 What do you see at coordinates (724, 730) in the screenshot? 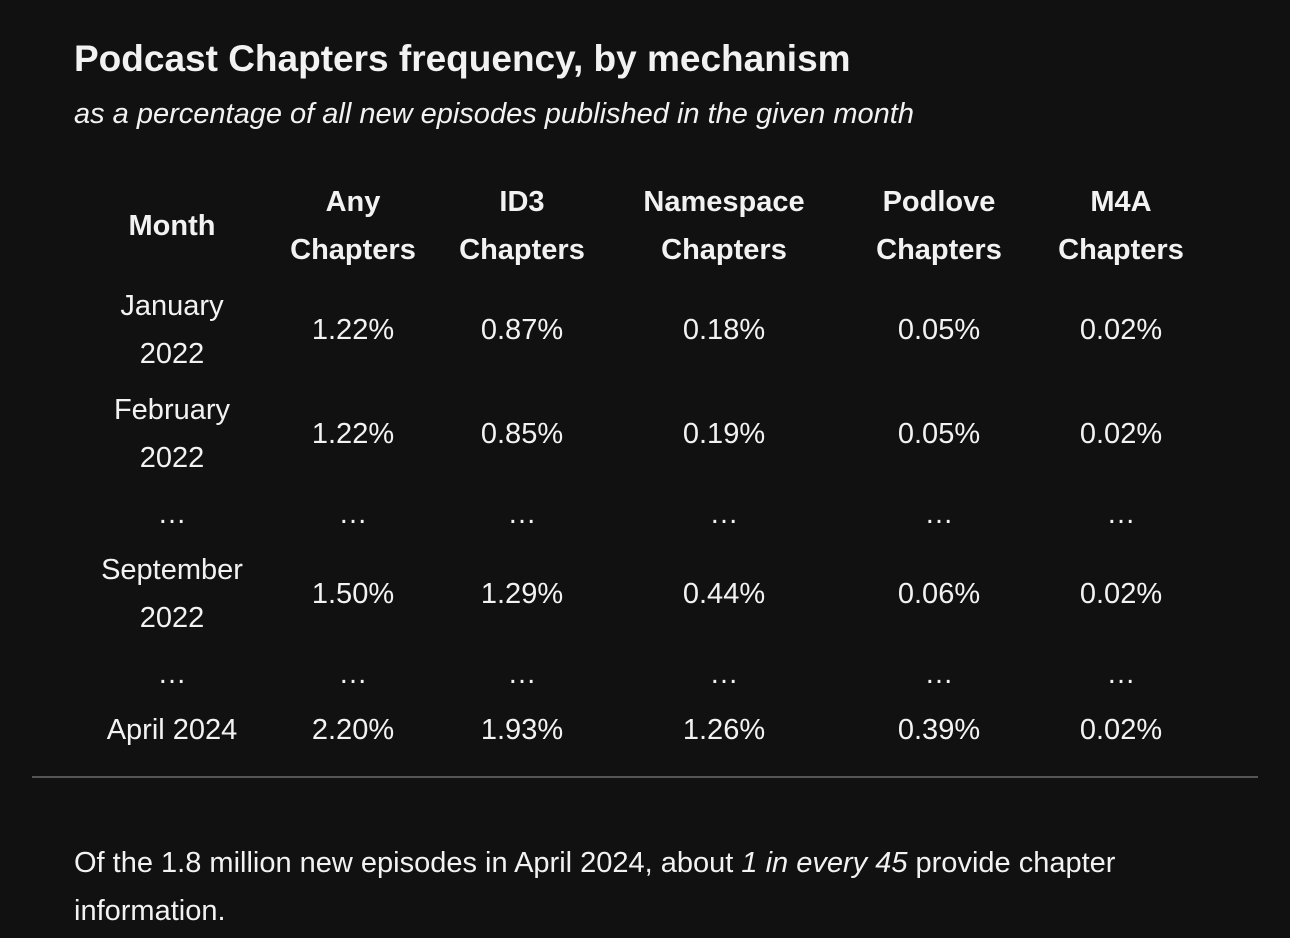
I see `namespace-chapters-cell: 1.26%` at bounding box center [724, 730].